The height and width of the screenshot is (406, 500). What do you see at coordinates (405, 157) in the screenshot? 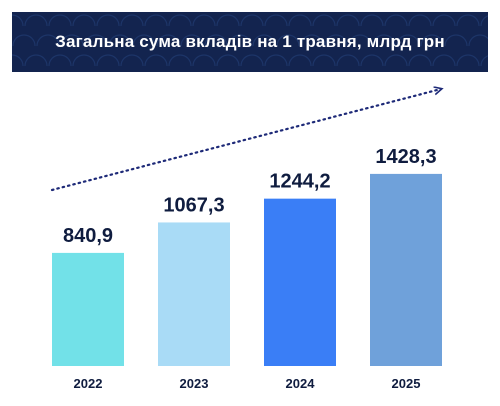
I see `value-label-2025: 1428,3` at bounding box center [405, 157].